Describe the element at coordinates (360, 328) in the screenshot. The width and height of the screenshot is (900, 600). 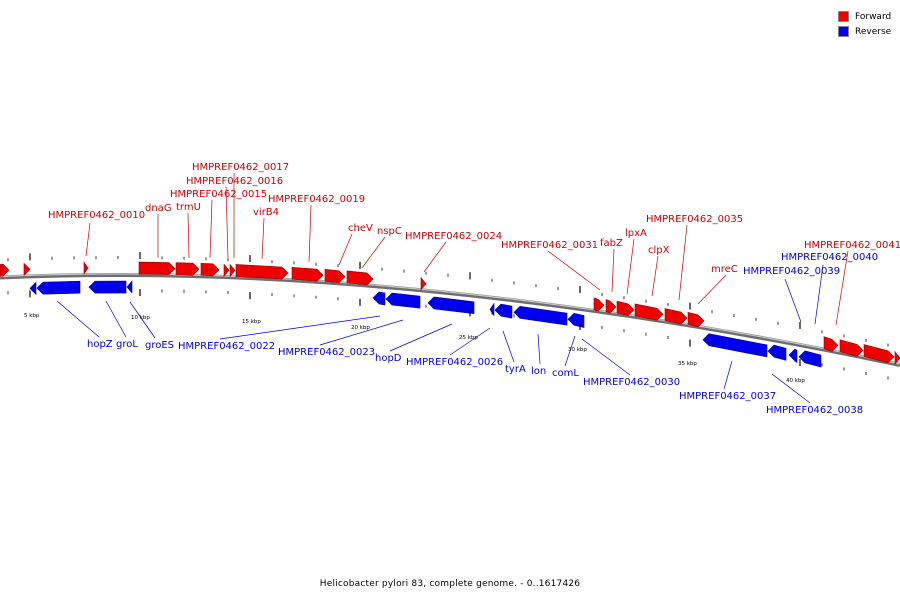
I see `tick-label-20kbp: 20 kbp` at that location.